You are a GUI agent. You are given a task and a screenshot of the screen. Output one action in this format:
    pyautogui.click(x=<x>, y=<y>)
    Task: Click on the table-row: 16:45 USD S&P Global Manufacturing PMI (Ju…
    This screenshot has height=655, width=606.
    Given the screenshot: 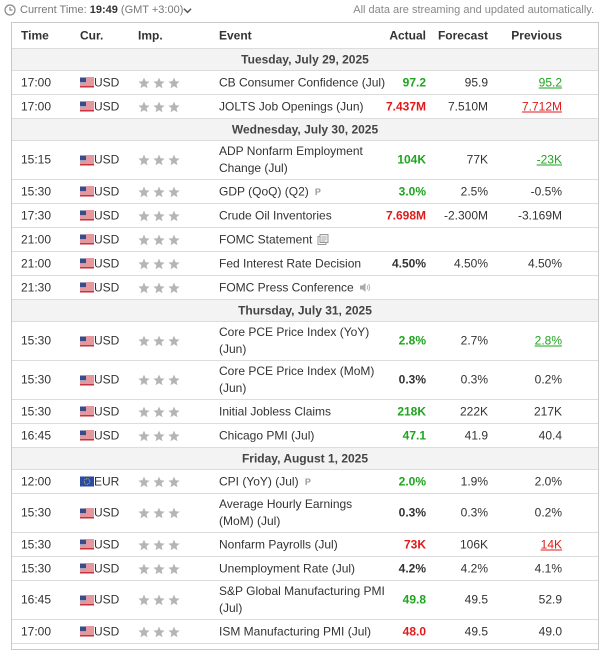 What is the action you would take?
    pyautogui.click(x=305, y=599)
    